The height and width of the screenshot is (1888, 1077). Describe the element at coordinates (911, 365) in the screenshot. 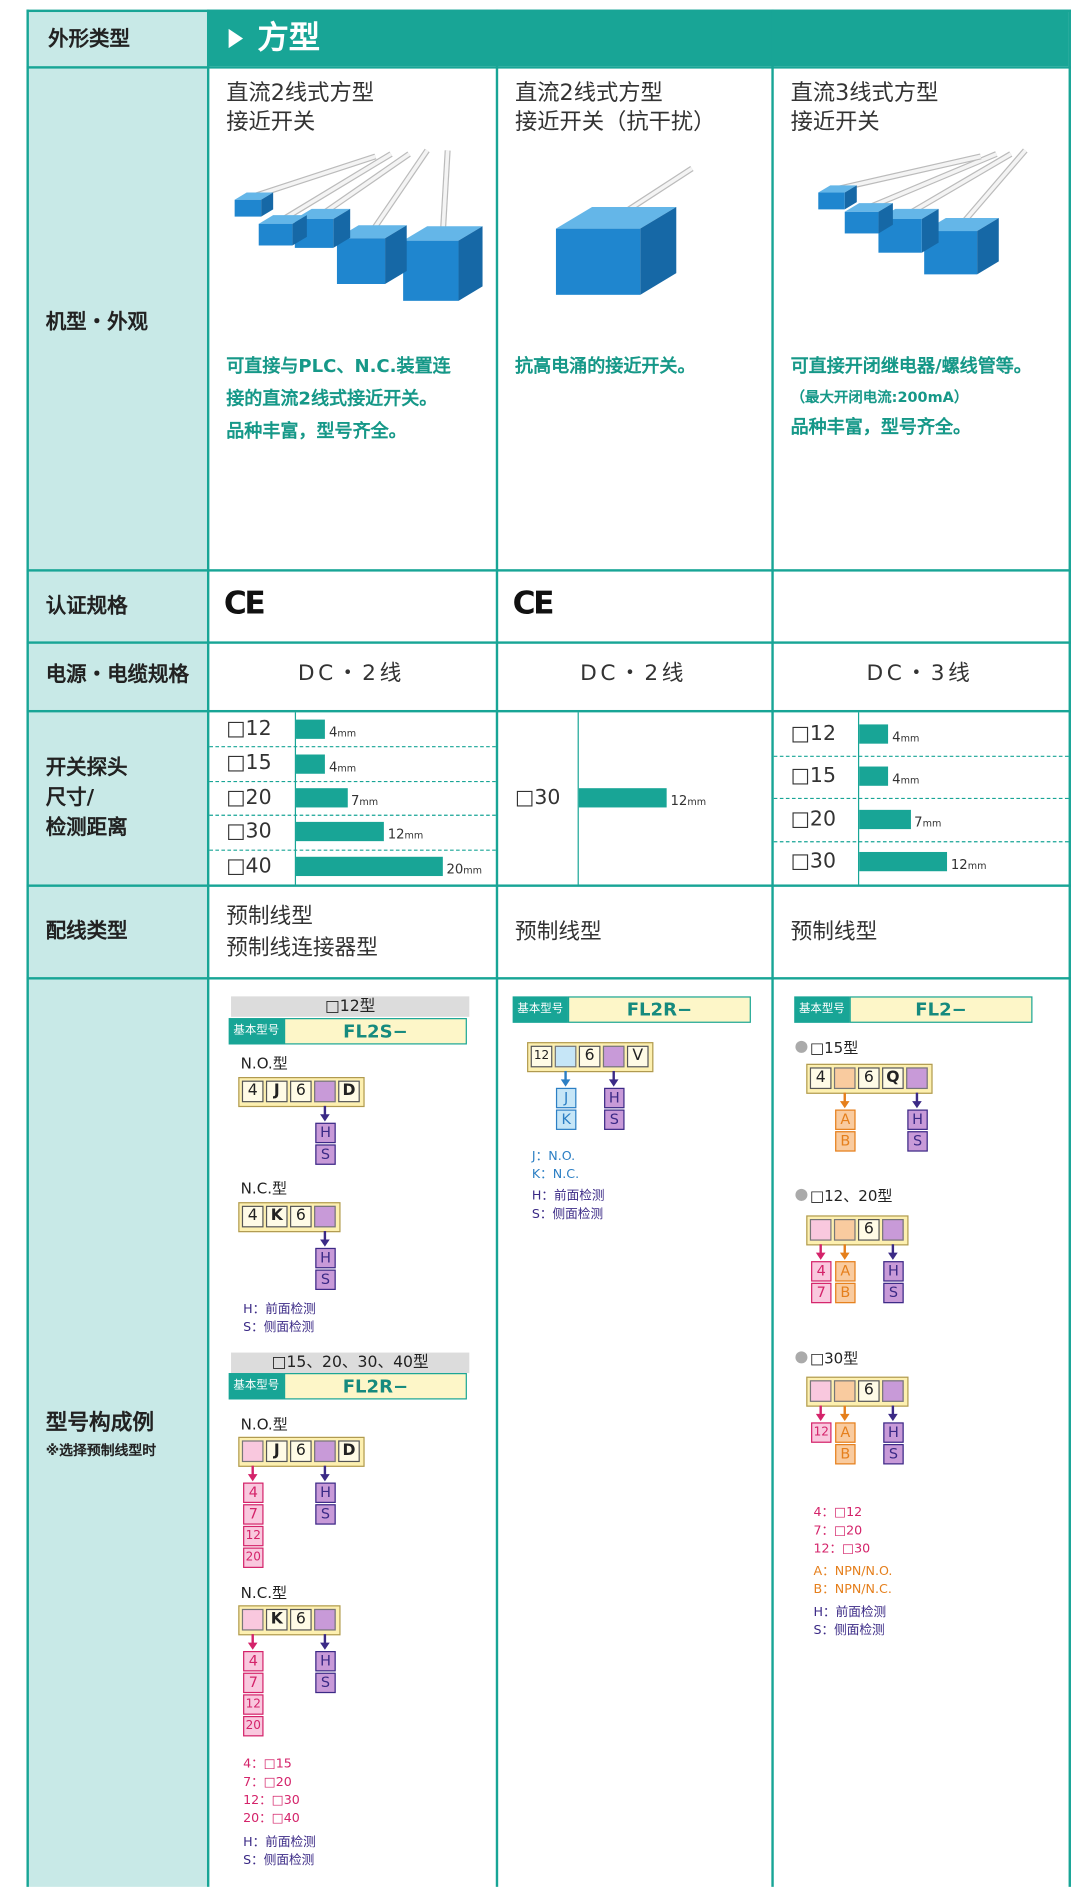

I see `description: 可直接开闭继电器/螺线管等。` at that location.